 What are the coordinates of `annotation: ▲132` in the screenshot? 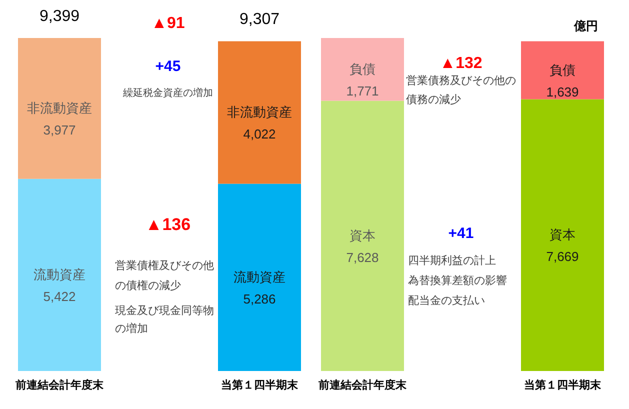 It's located at (461, 63).